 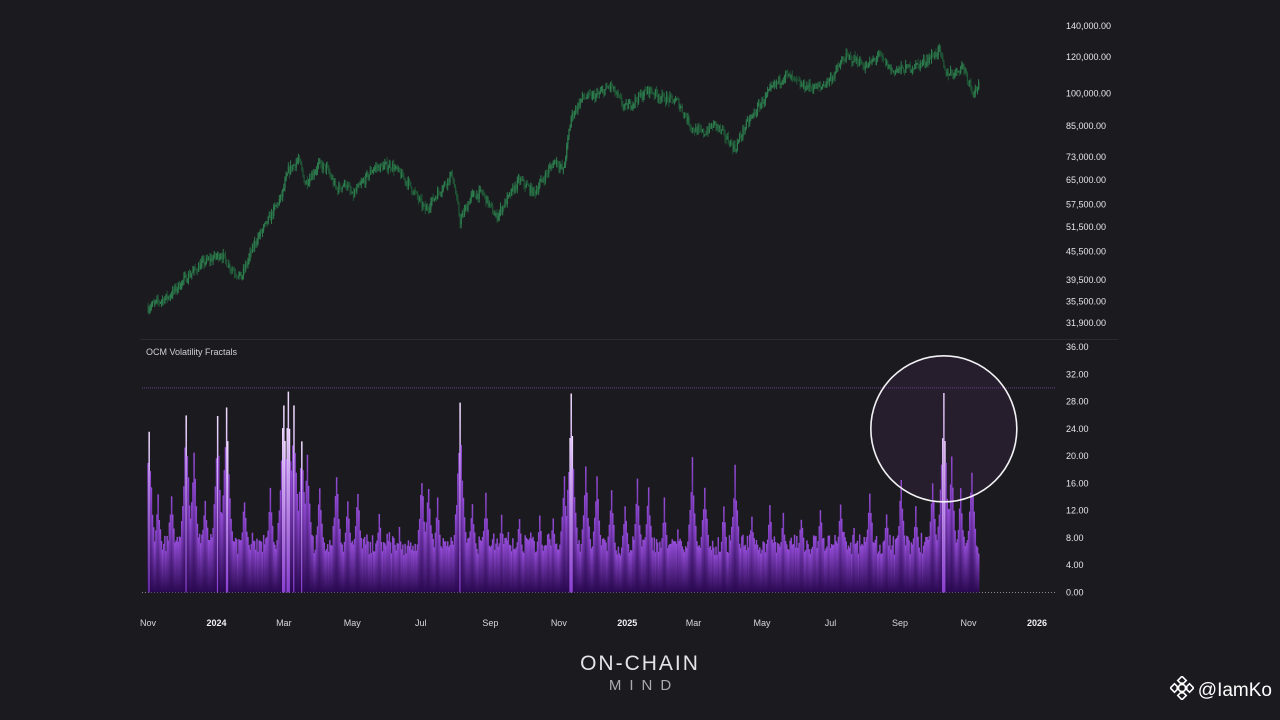 What do you see at coordinates (1088, 26) in the screenshot?
I see `price-y-tick: 140,000.00` at bounding box center [1088, 26].